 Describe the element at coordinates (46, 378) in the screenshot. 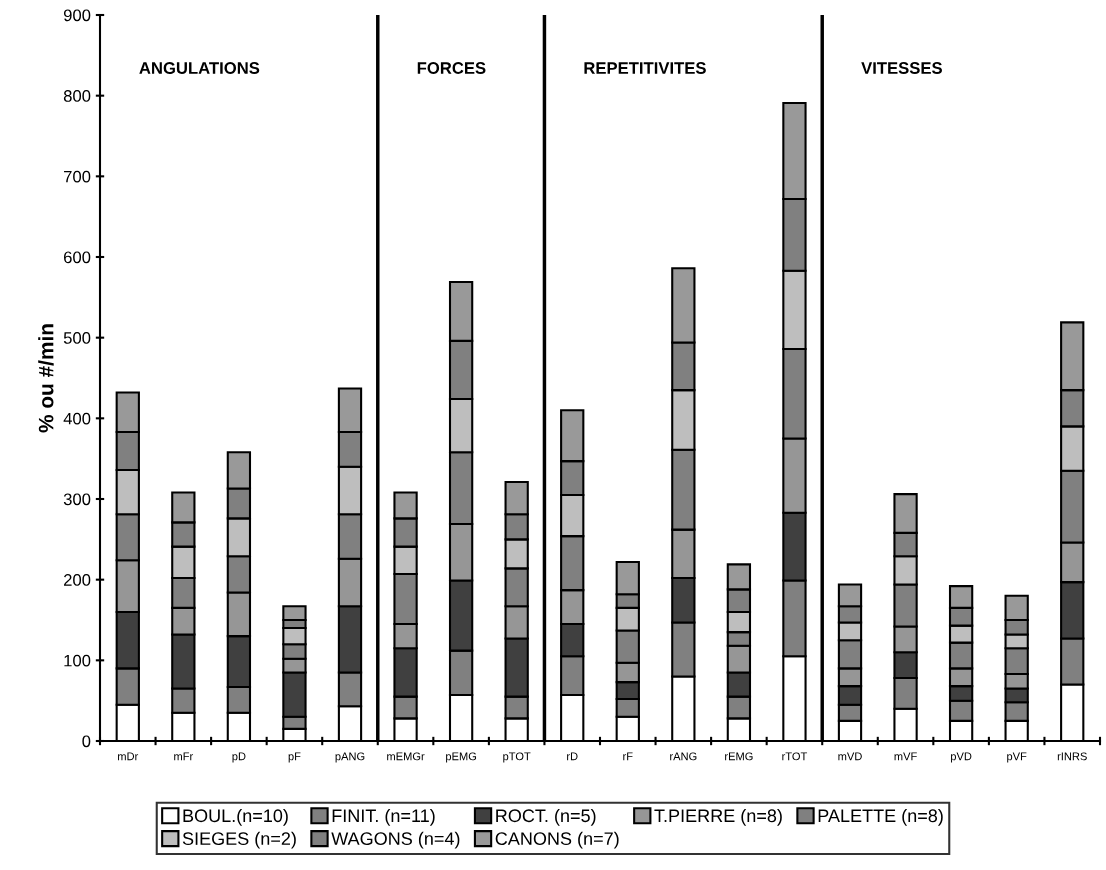

I see `y-axis-title: % ou #/min` at that location.